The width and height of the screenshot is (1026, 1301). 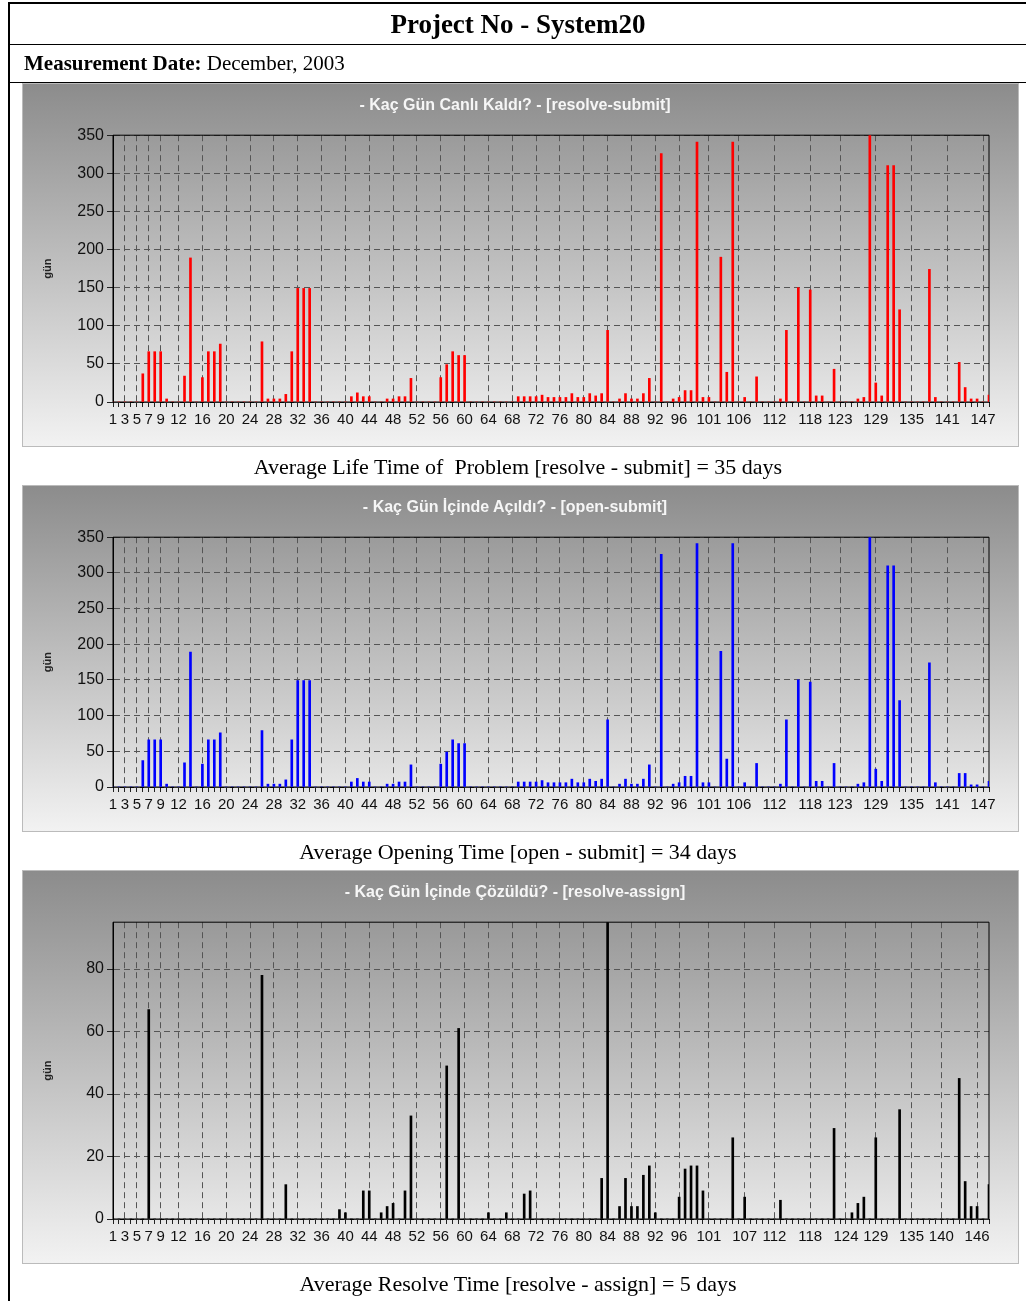 I want to click on y-tick-label: 150, so click(x=91, y=679).